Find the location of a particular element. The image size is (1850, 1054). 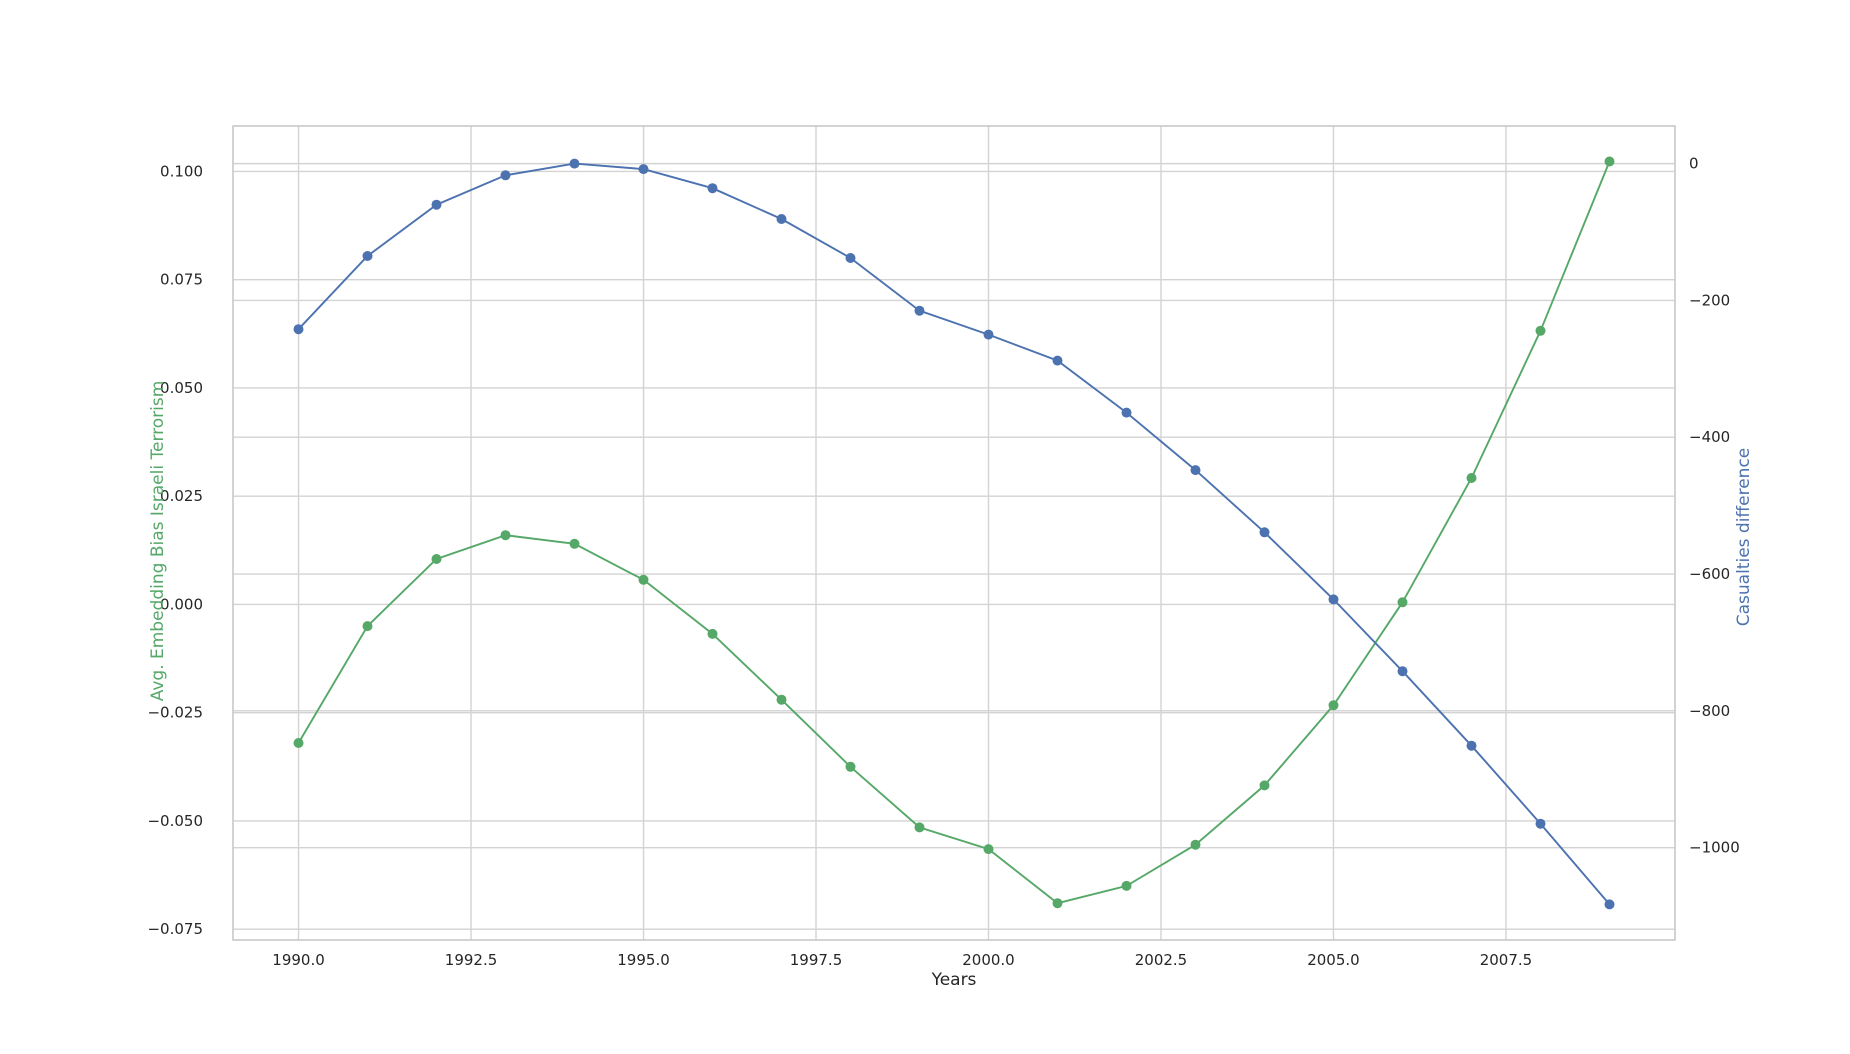

x-tick-label: 2000.0 is located at coordinates (988, 960).